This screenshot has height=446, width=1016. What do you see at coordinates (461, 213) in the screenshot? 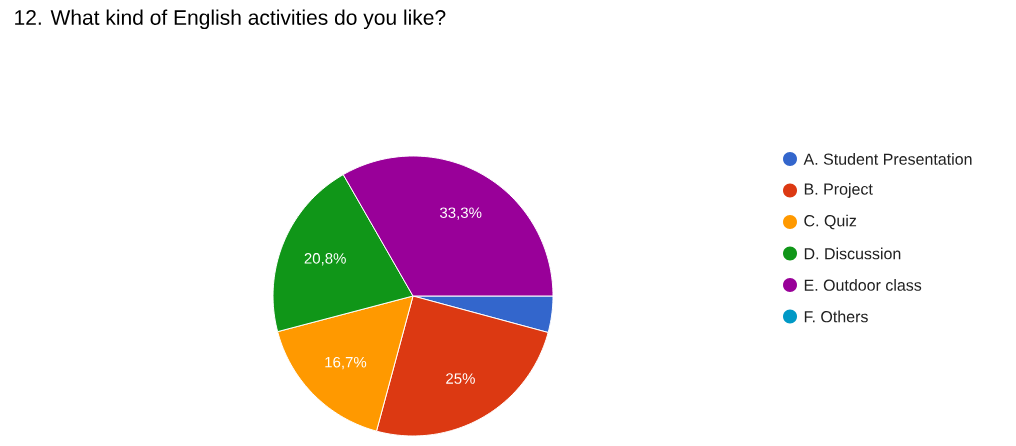
I see `data-label: 33,3%` at bounding box center [461, 213].